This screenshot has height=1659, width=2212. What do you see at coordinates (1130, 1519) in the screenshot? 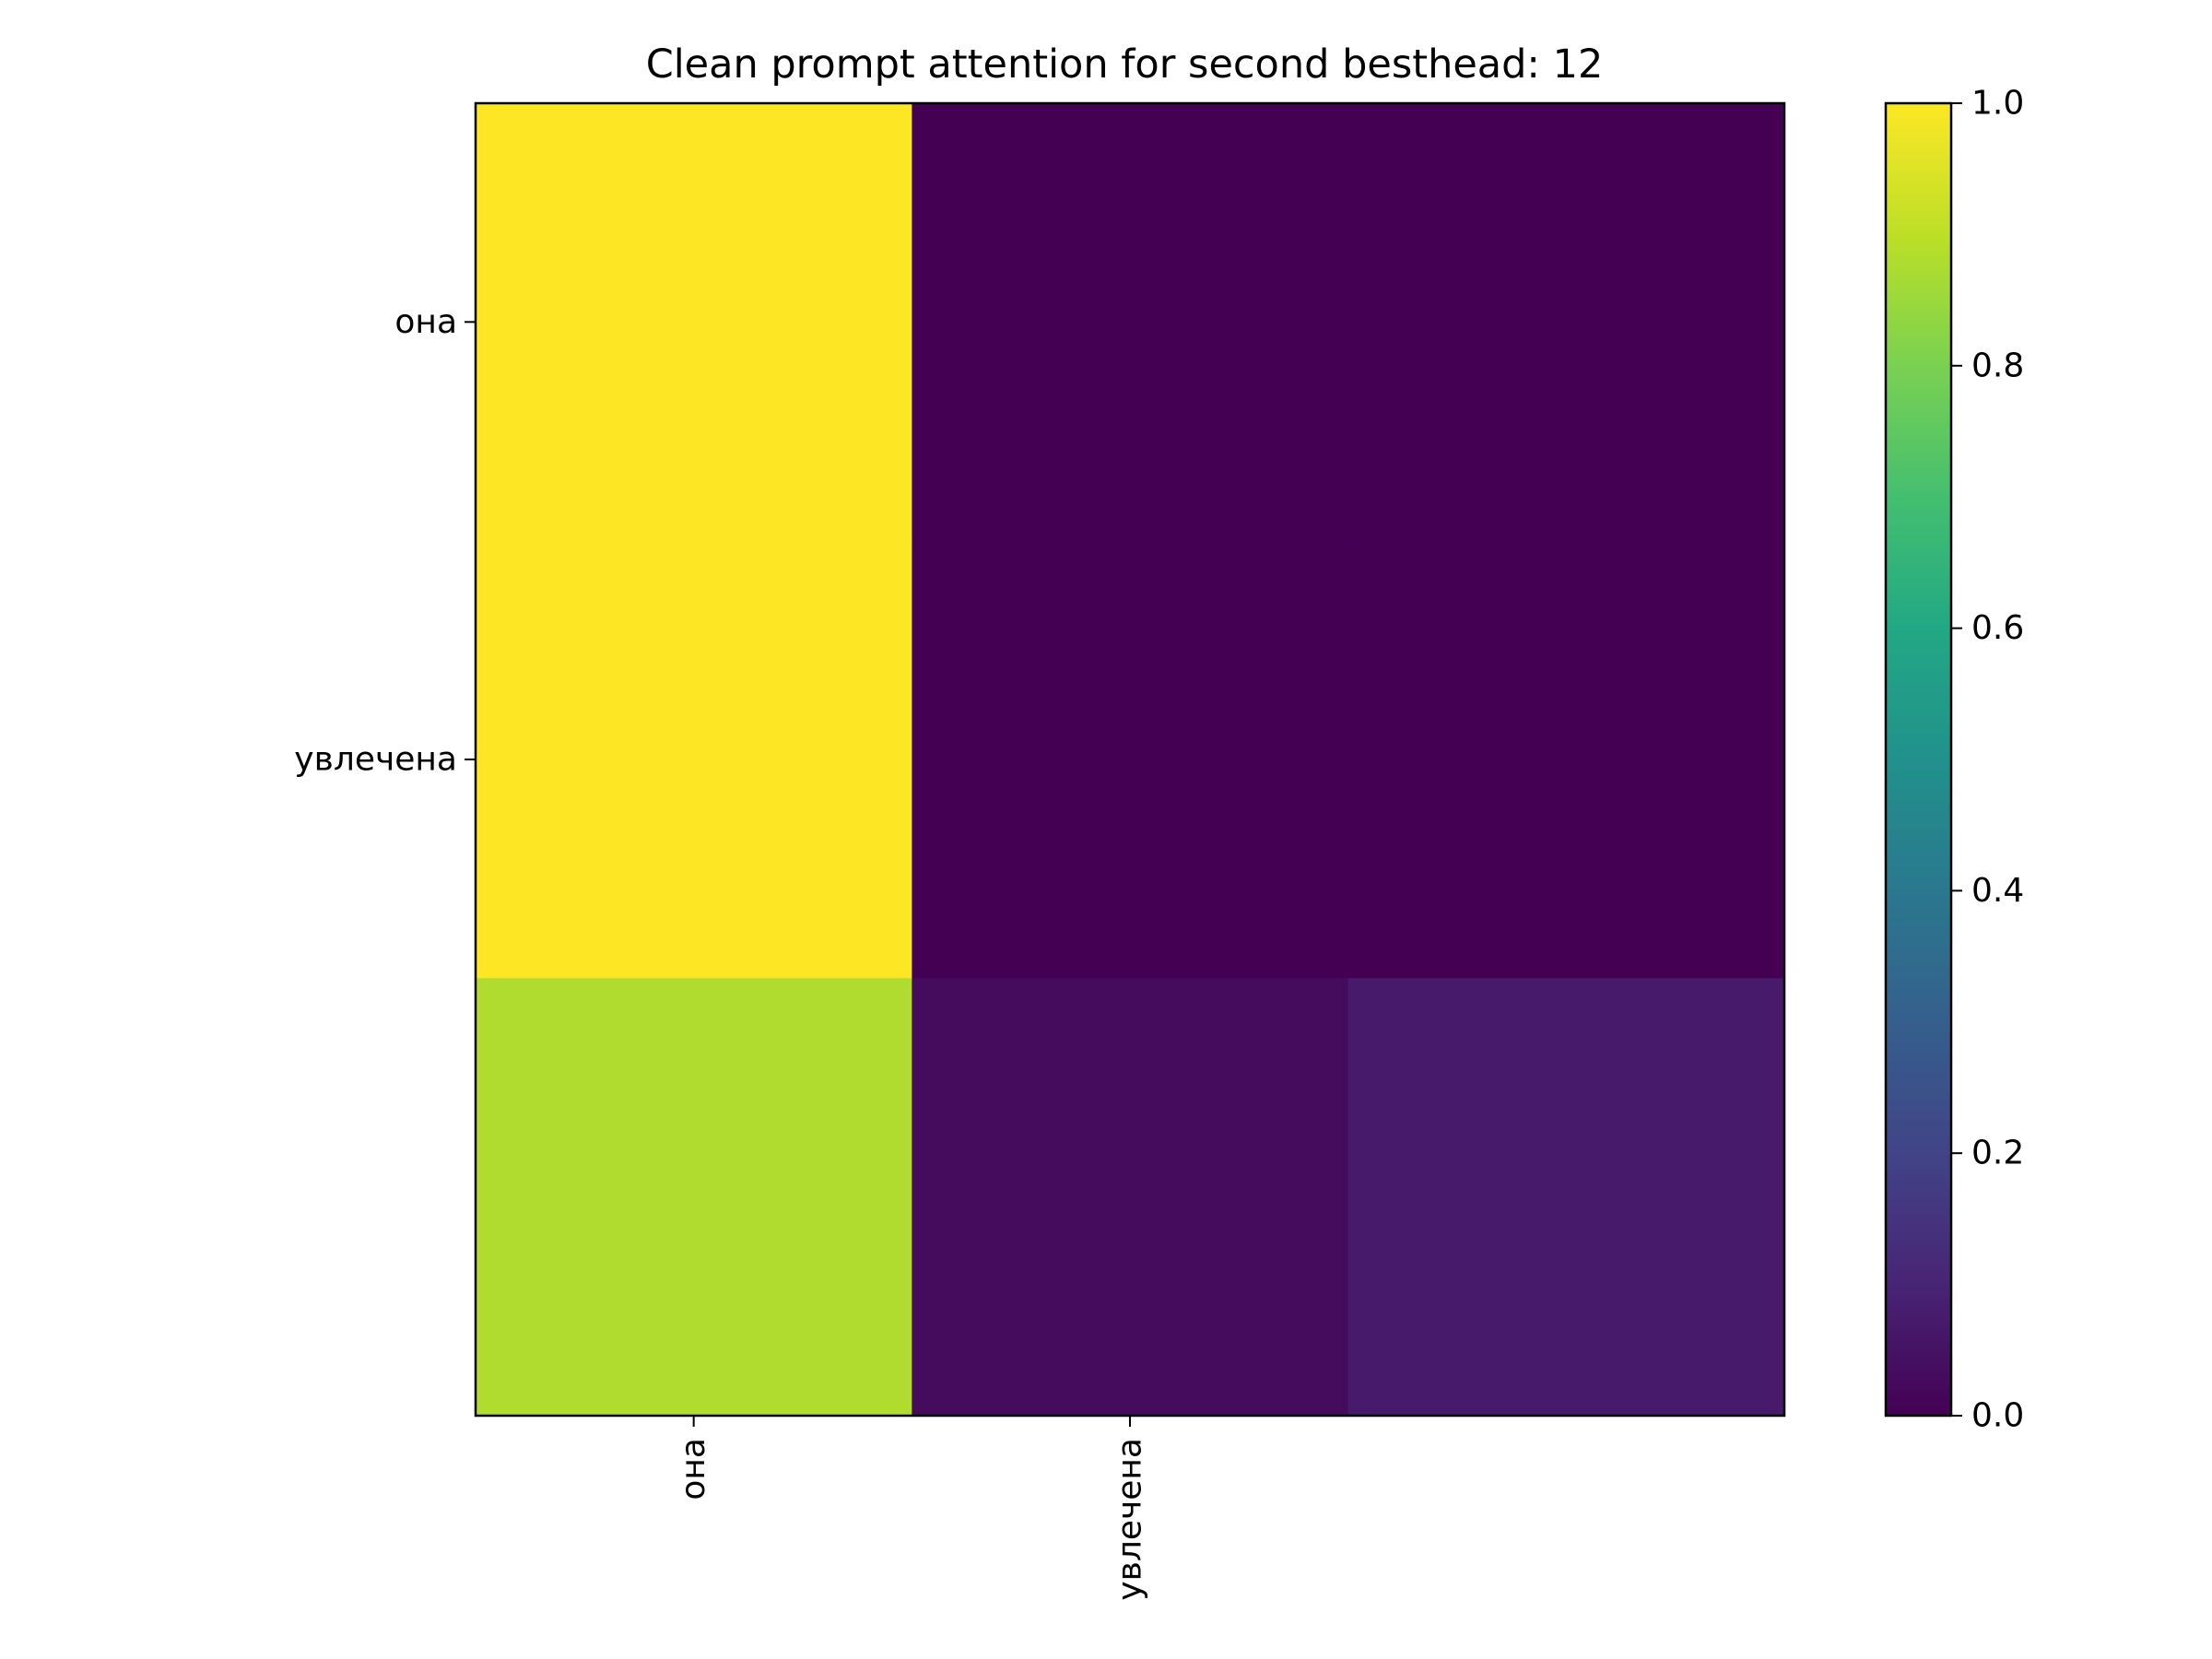
I see `x-tick-label: увлечена` at bounding box center [1130, 1519].